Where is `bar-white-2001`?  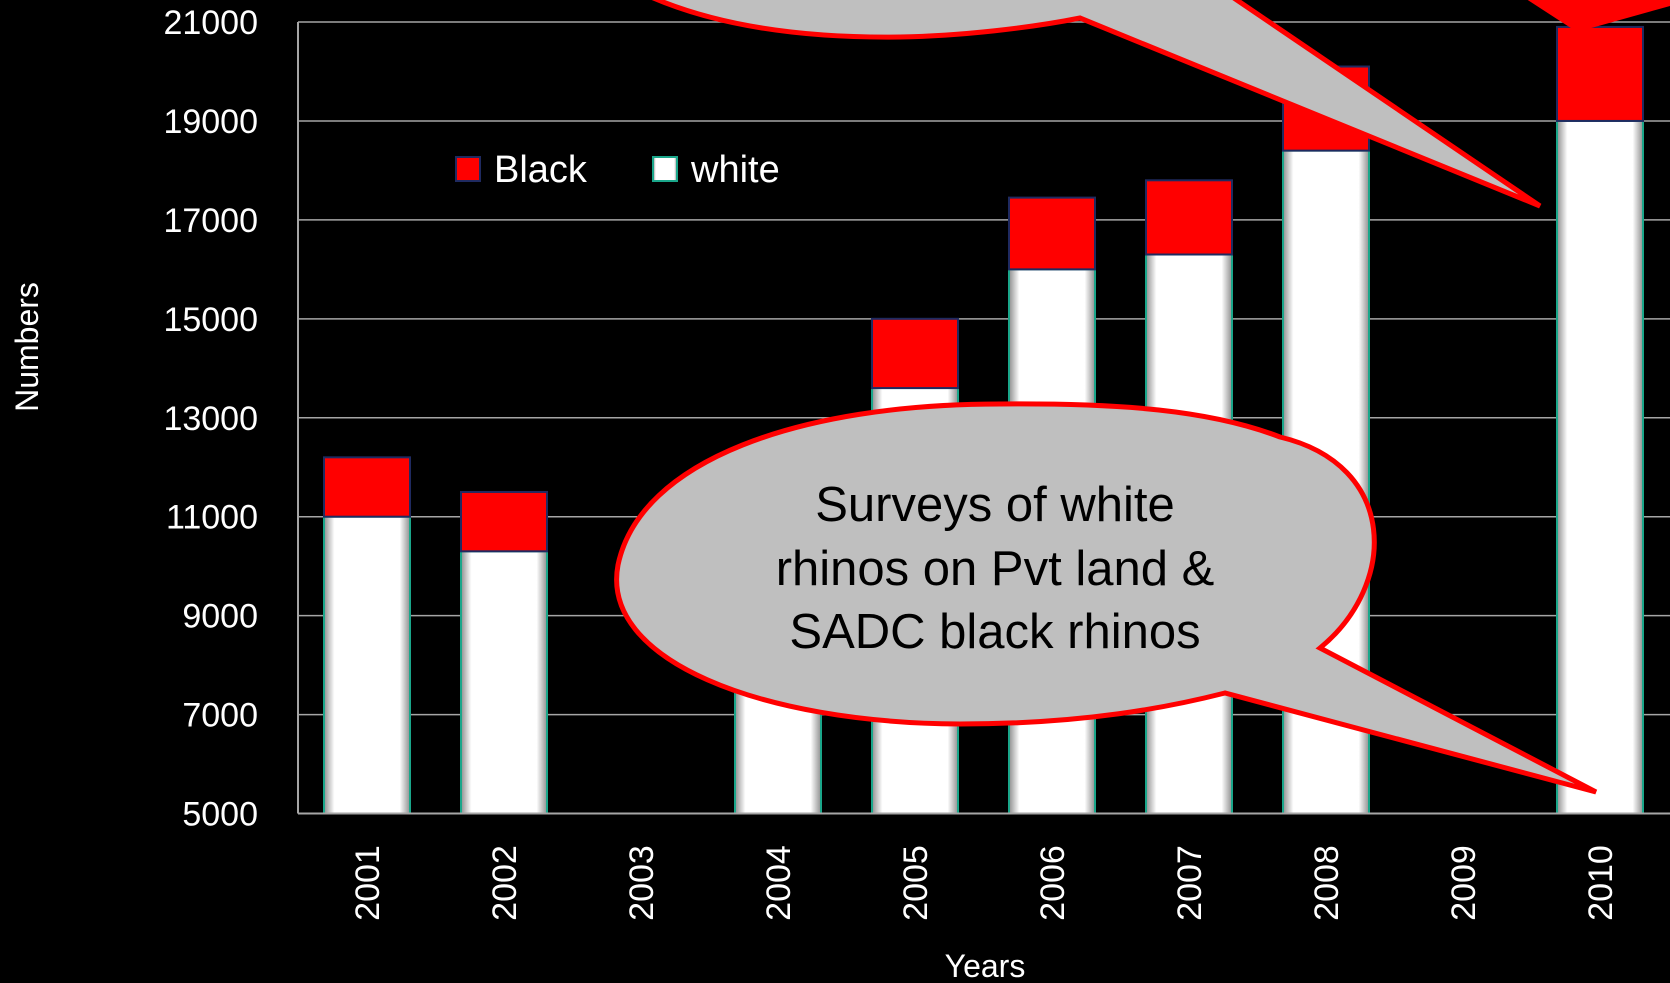
bar-white-2001 is located at coordinates (367, 665).